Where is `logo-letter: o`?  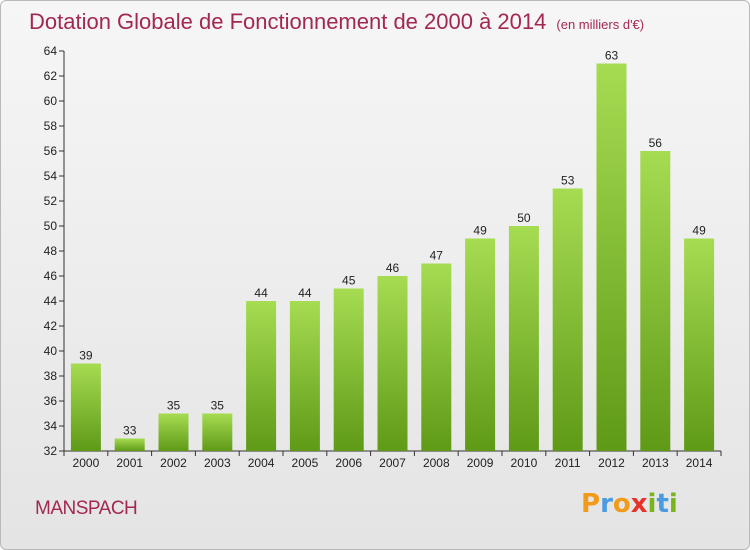
logo-letter: o is located at coordinates (621, 504).